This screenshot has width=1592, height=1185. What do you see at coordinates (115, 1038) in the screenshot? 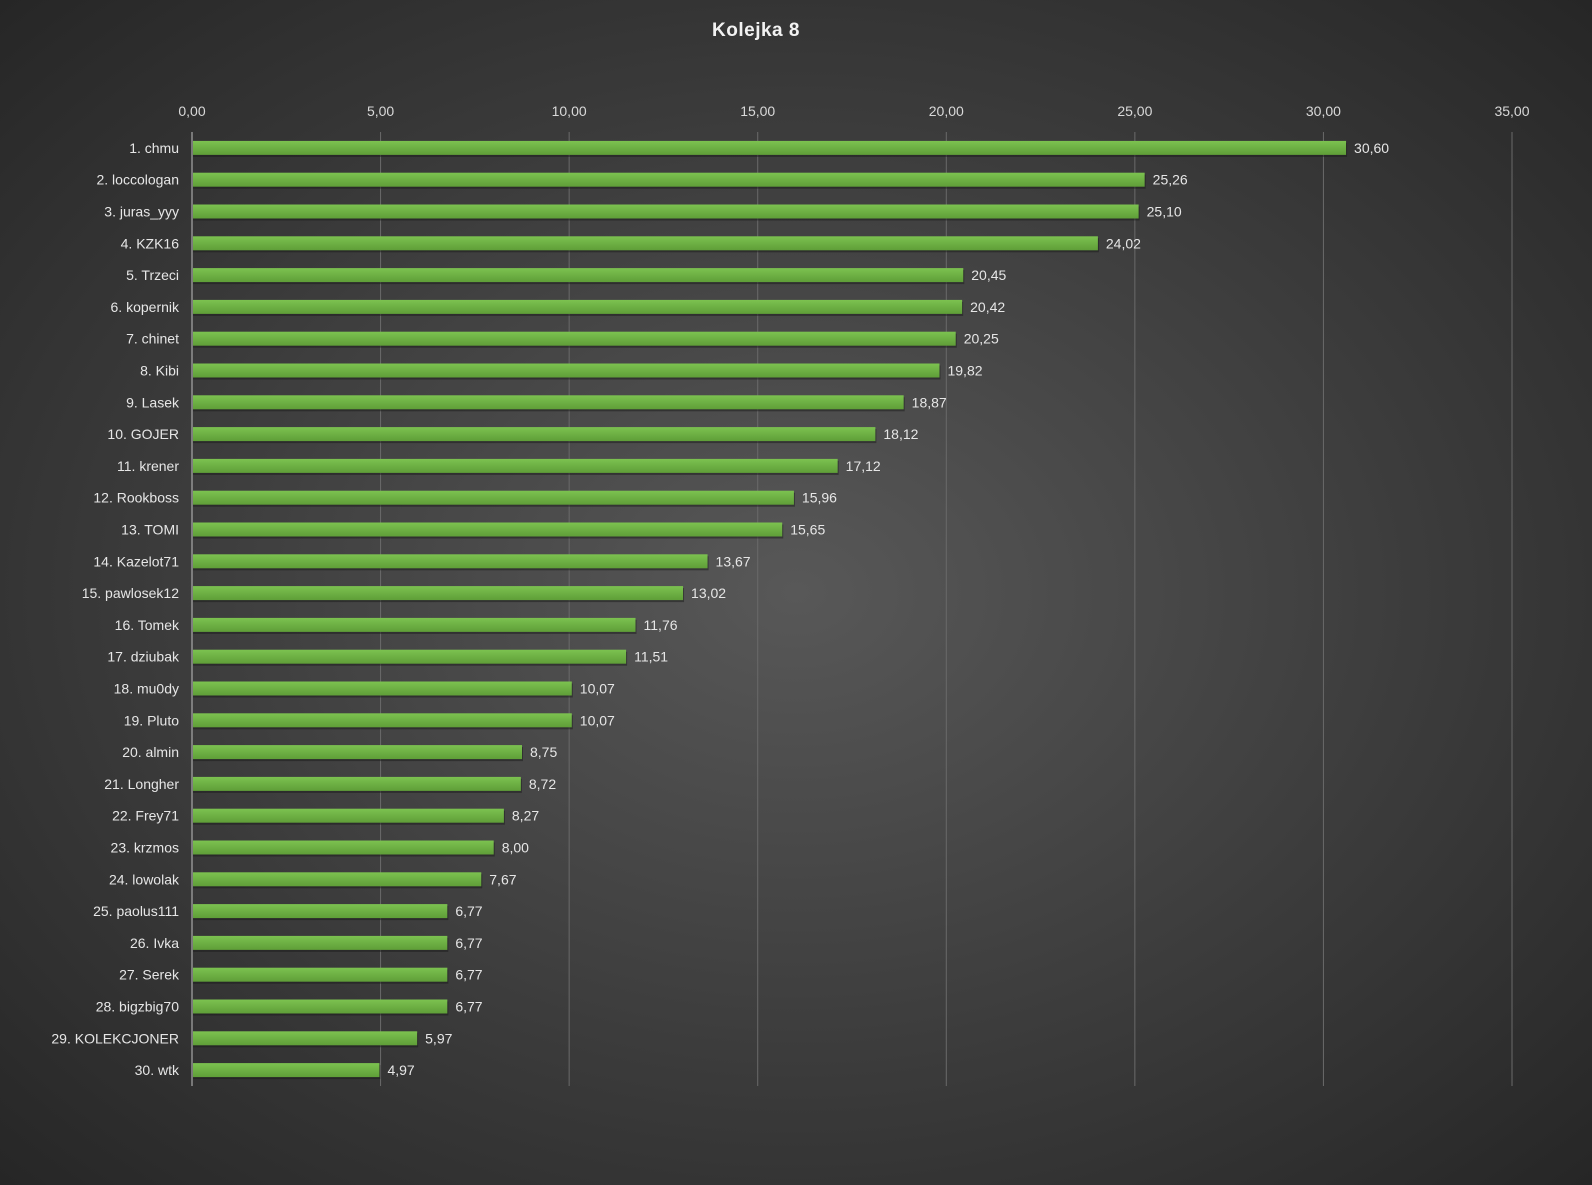
I see `category-label: 29. KOLEKCJONER` at bounding box center [115, 1038].